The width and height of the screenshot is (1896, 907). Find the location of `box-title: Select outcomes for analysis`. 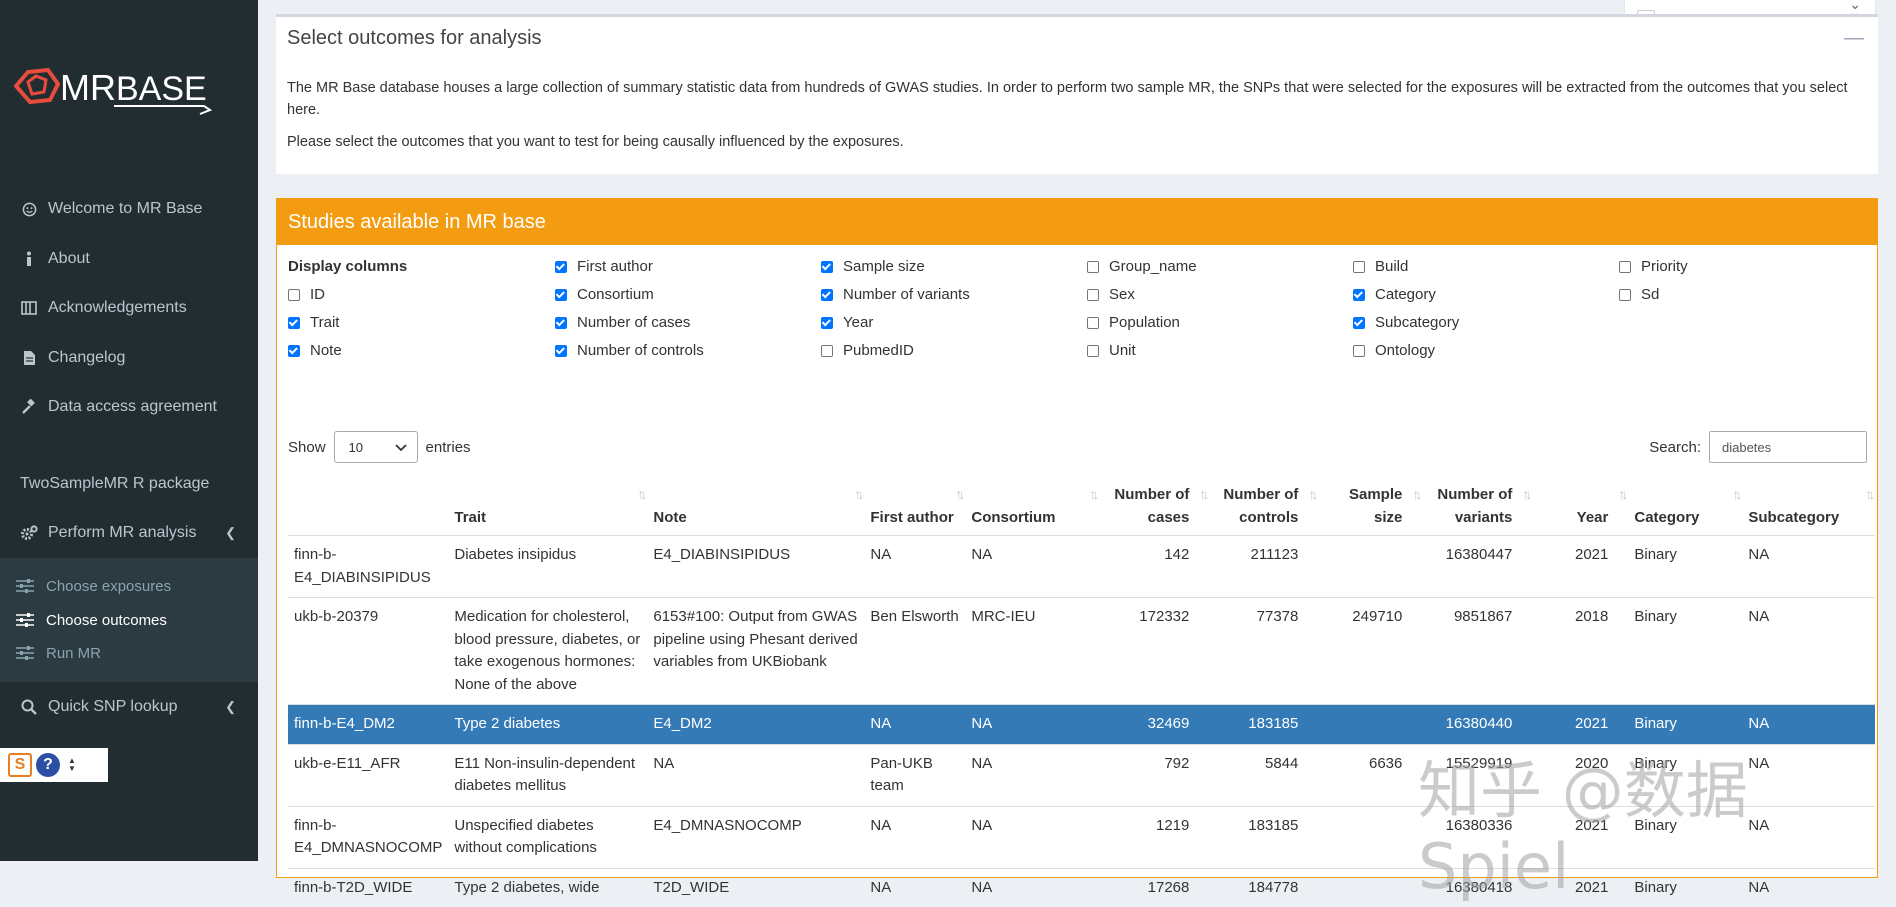

box-title: Select outcomes for analysis is located at coordinates (414, 38).